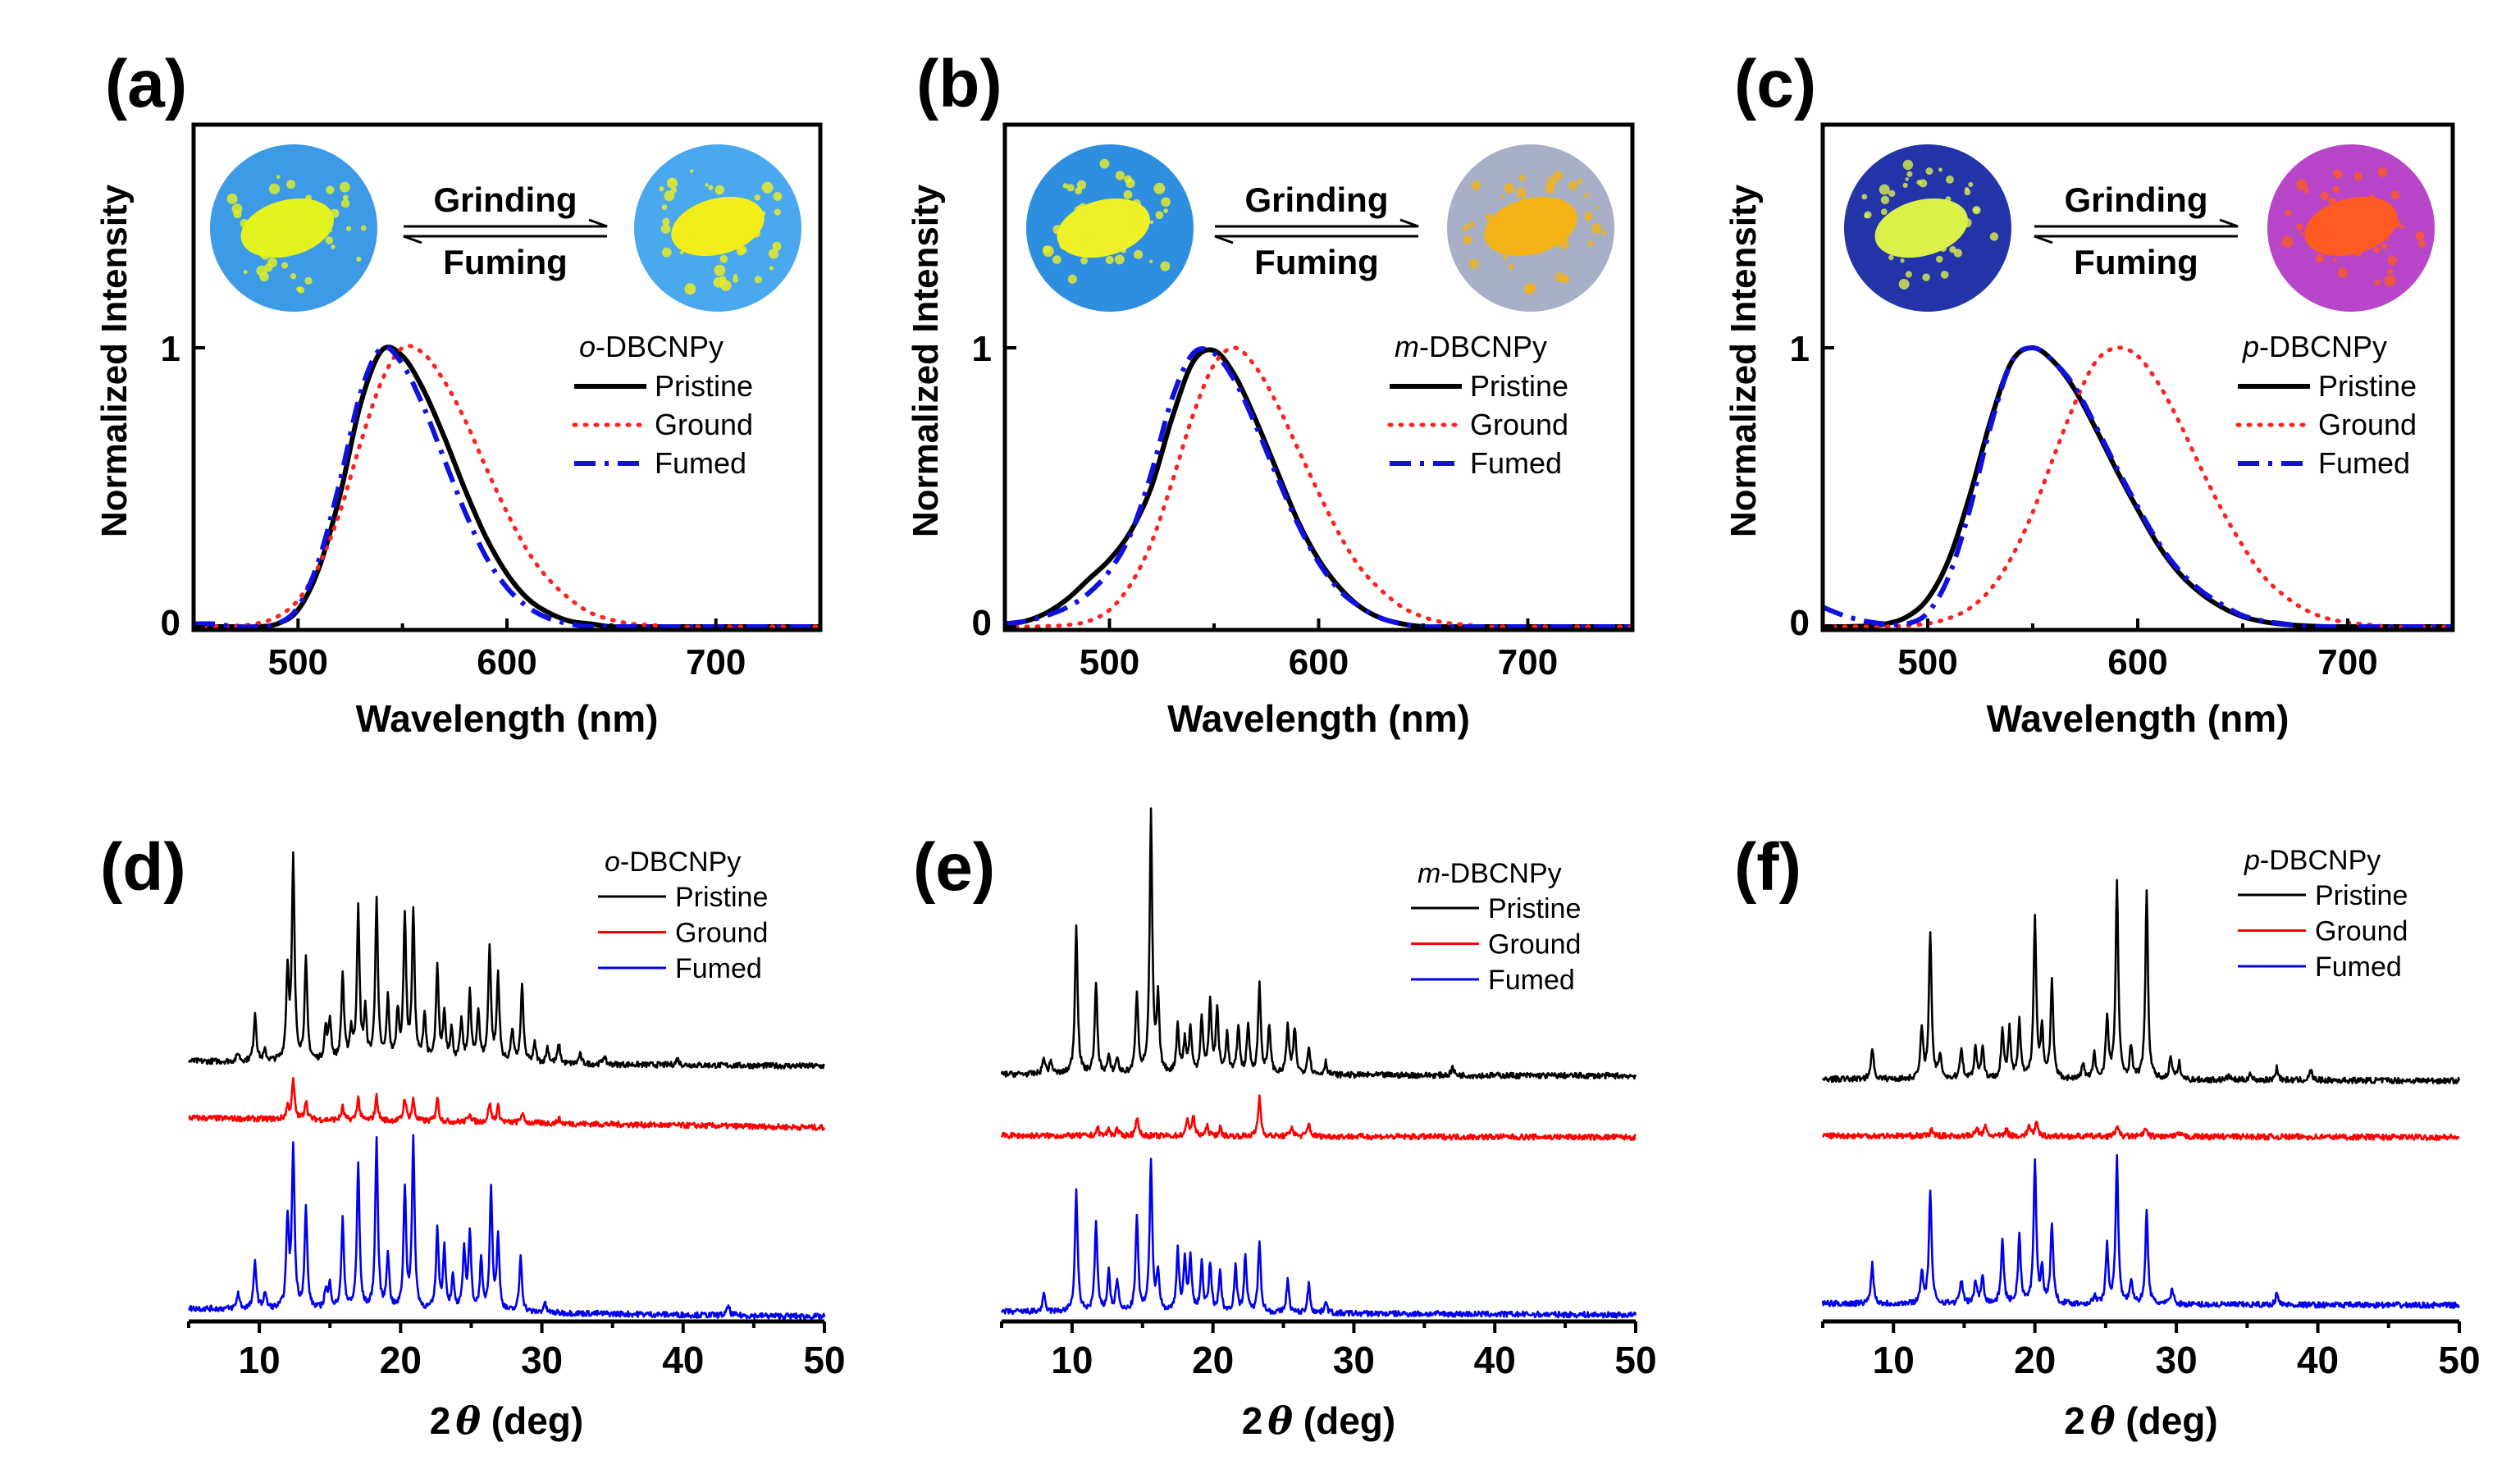 The width and height of the screenshot is (2520, 1474). I want to click on legend: p-DBCNPy Pristine Ground Fumed, so click(2326, 405).